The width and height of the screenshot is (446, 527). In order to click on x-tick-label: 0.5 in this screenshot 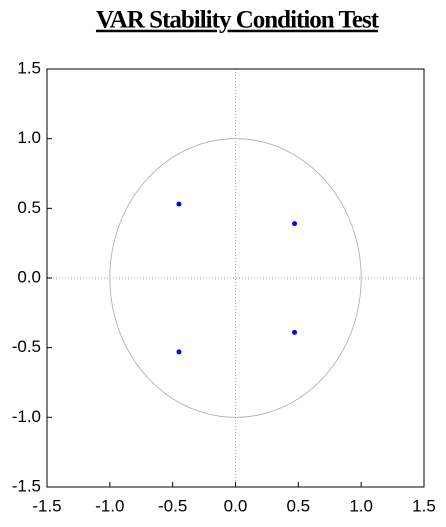, I will do `click(299, 505)`.